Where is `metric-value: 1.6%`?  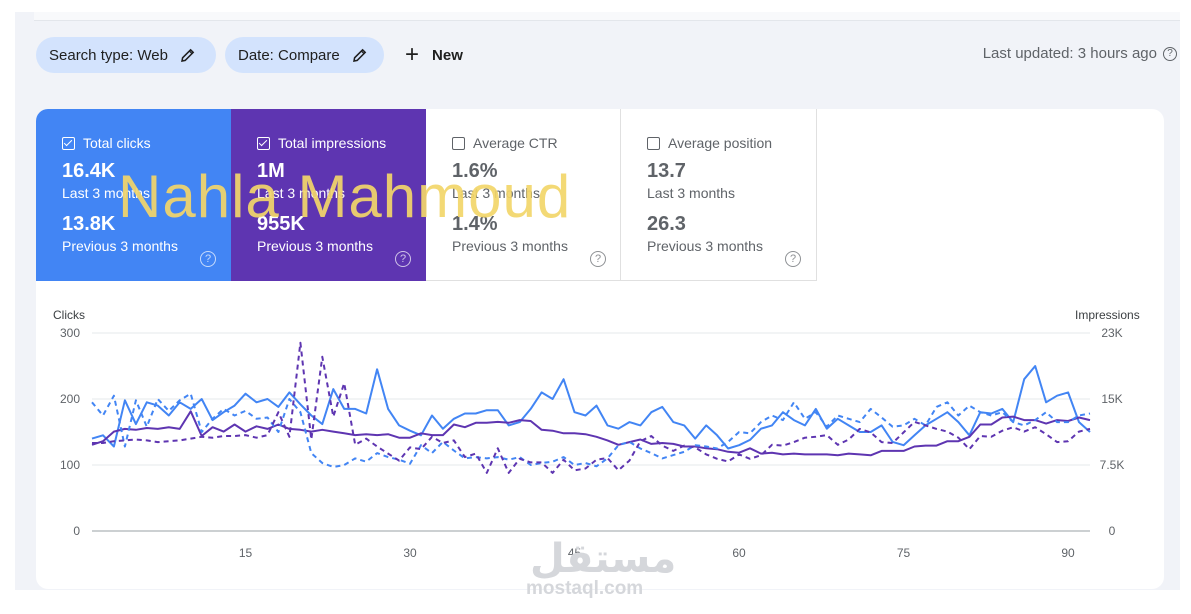 metric-value: 1.6% is located at coordinates (475, 171).